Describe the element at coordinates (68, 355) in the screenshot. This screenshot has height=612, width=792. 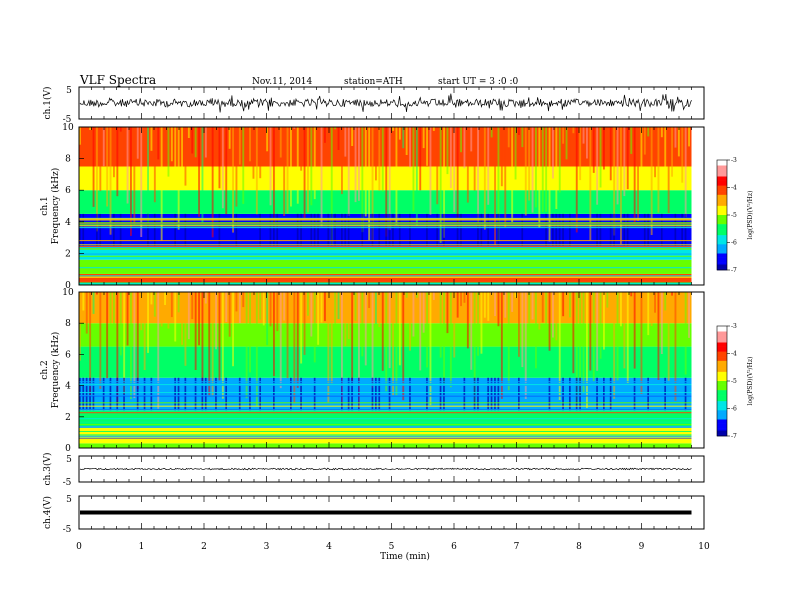
I see `ch2-spec-ytick-label: 6` at that location.